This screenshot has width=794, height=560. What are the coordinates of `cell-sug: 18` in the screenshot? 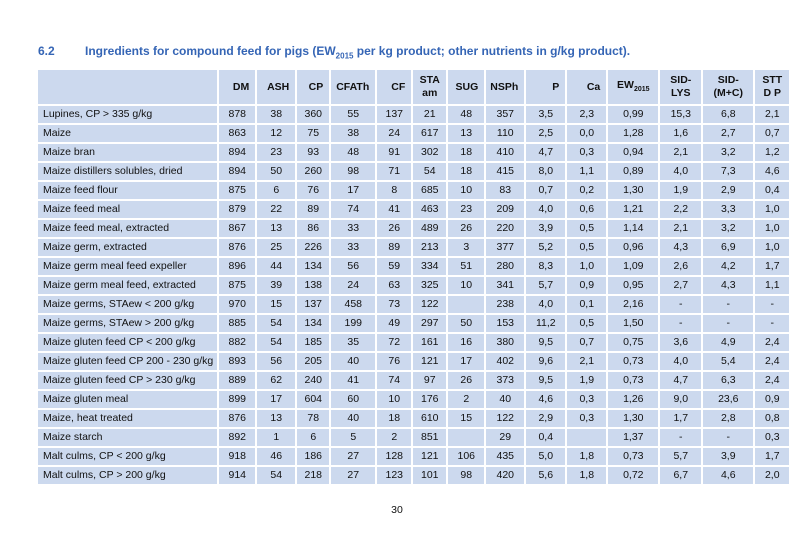 It's located at (466, 171).